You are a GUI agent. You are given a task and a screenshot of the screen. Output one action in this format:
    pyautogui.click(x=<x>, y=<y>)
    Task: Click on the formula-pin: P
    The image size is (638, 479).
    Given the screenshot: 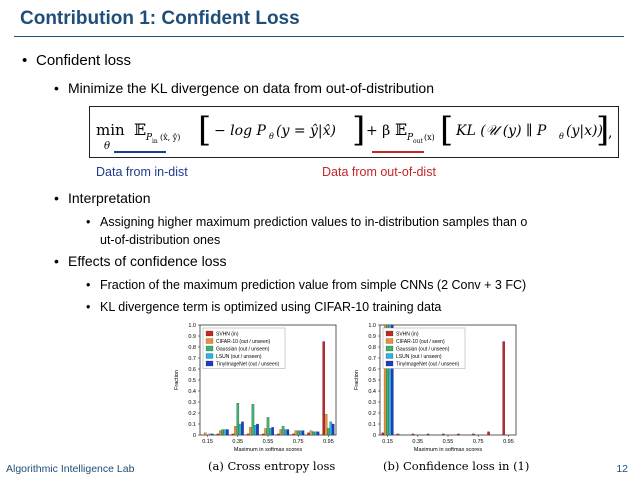 What is the action you would take?
    pyautogui.click(x=149, y=138)
    